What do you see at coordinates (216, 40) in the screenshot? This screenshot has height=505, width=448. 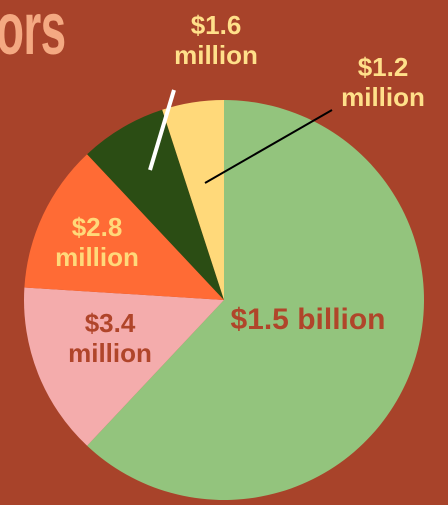 I see `slice-label: $1.6 million` at bounding box center [216, 40].